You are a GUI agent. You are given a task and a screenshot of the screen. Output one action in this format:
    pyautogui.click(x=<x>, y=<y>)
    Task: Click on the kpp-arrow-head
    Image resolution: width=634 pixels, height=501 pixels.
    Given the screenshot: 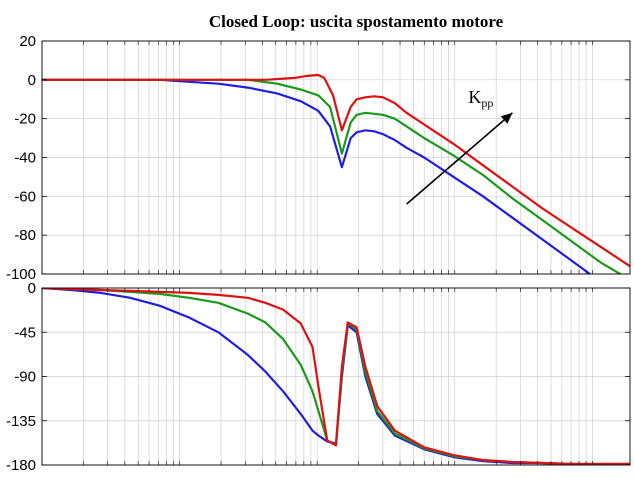 What is the action you would take?
    pyautogui.click(x=506, y=118)
    